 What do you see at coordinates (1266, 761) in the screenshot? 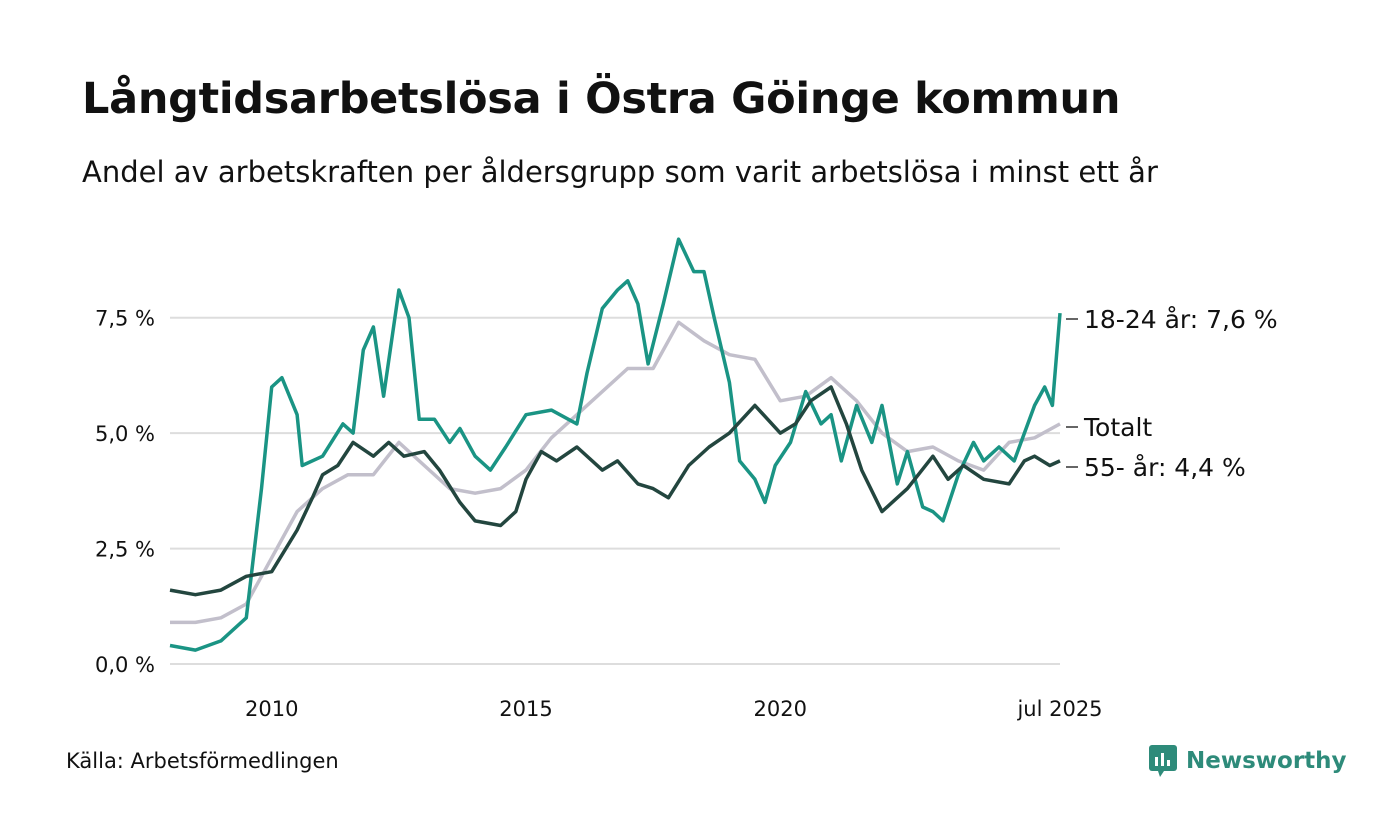
I see `brand-name: Newsworthy` at bounding box center [1266, 761].